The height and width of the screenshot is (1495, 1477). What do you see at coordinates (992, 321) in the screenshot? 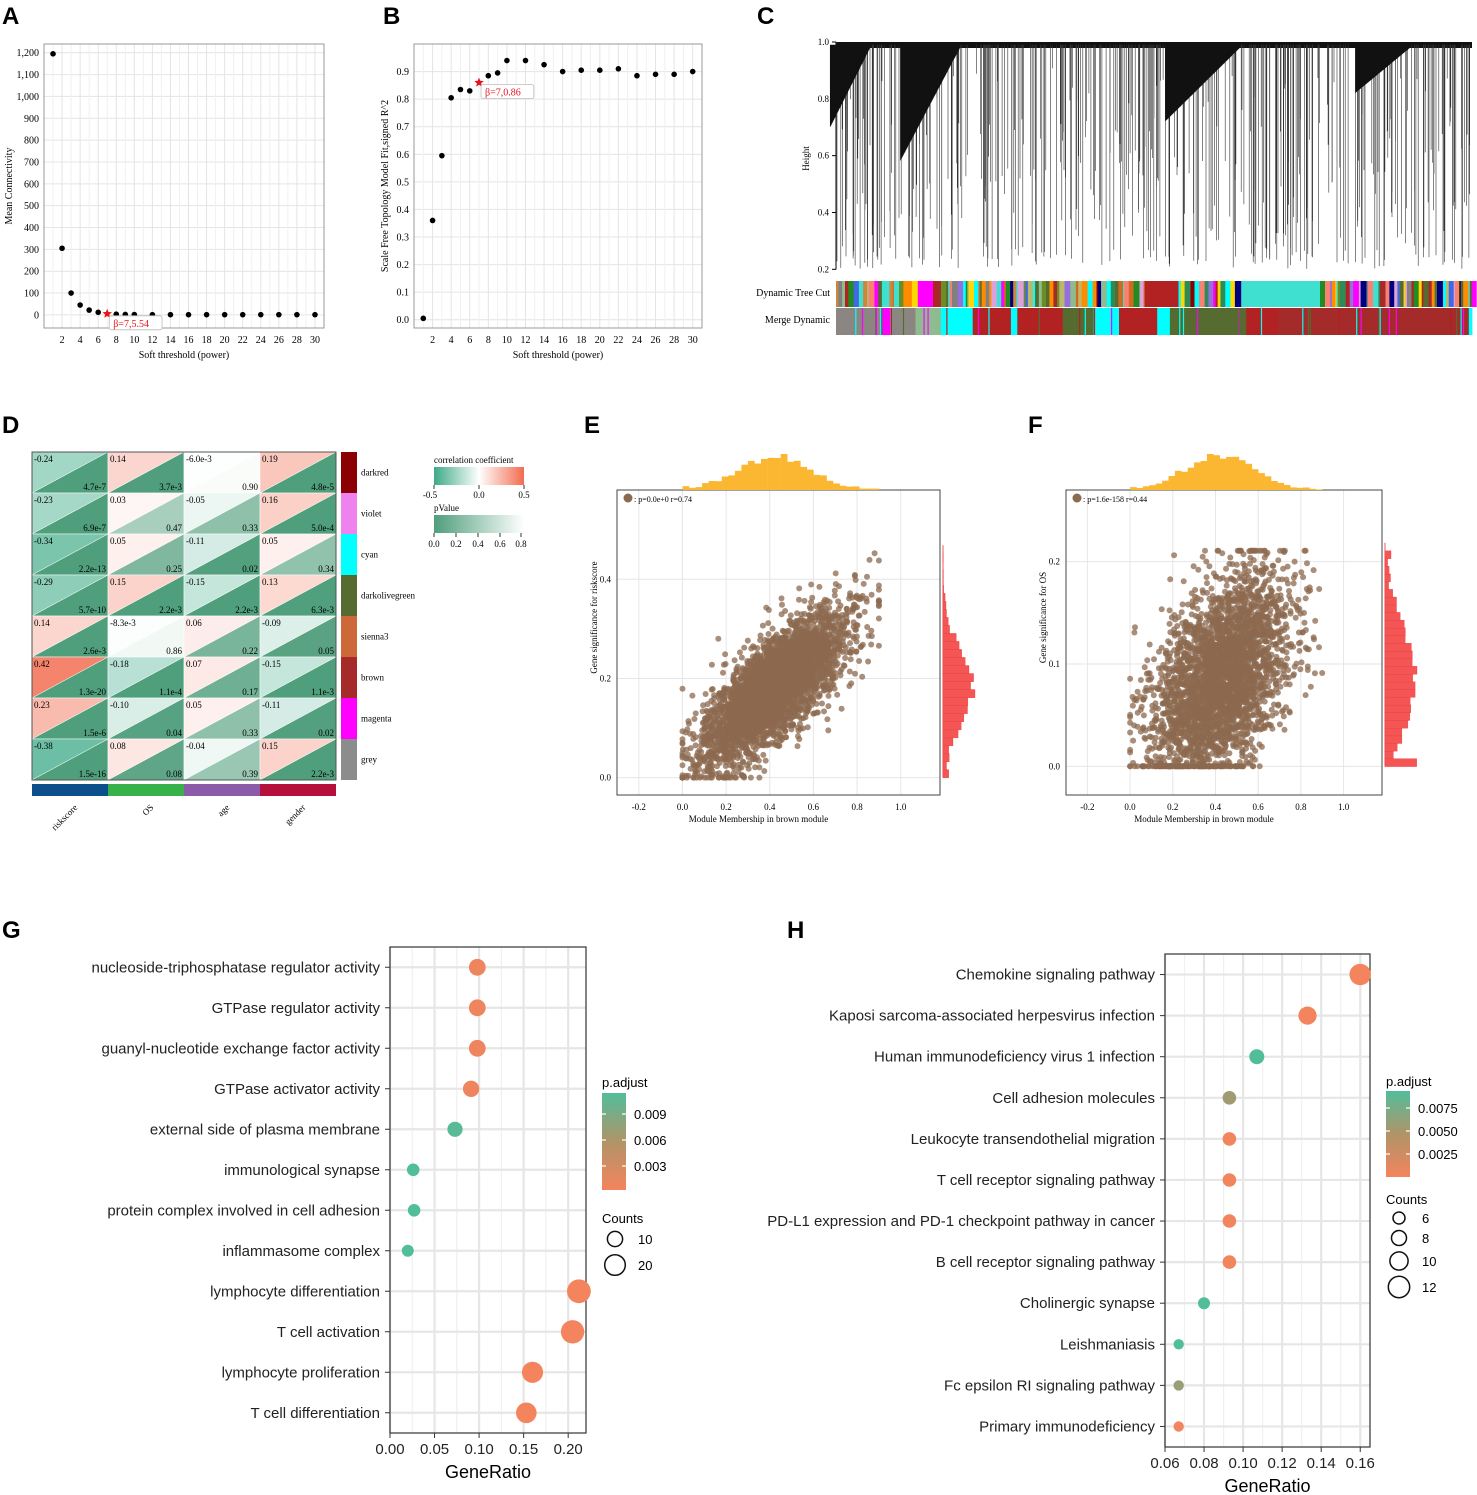
I see `merge-segment` at bounding box center [992, 321].